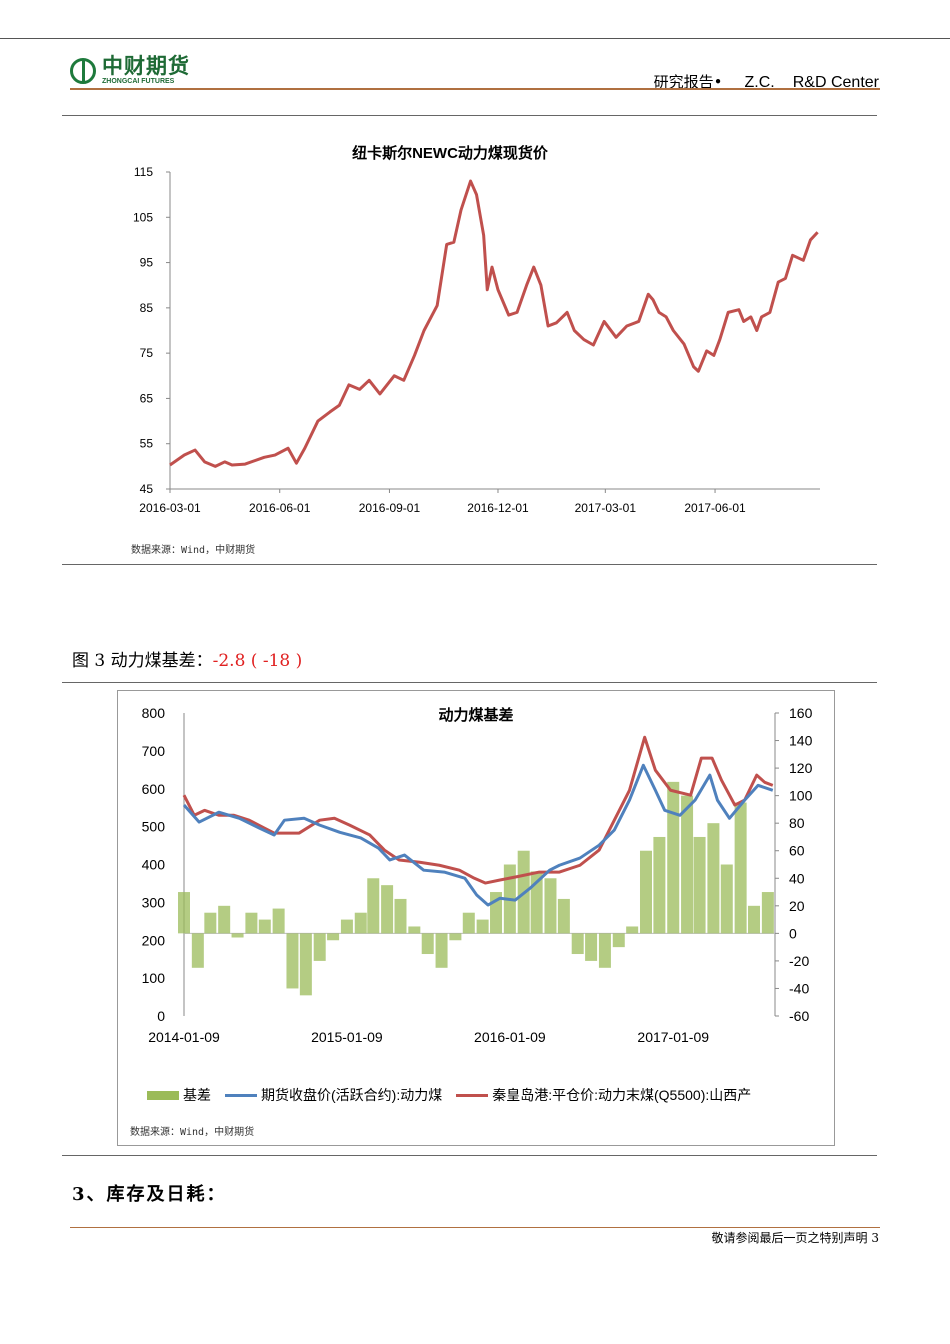  Describe the element at coordinates (352, 1095) in the screenshot. I see `legend-label: 期货收盘价(活跃合约):动力煤` at that location.